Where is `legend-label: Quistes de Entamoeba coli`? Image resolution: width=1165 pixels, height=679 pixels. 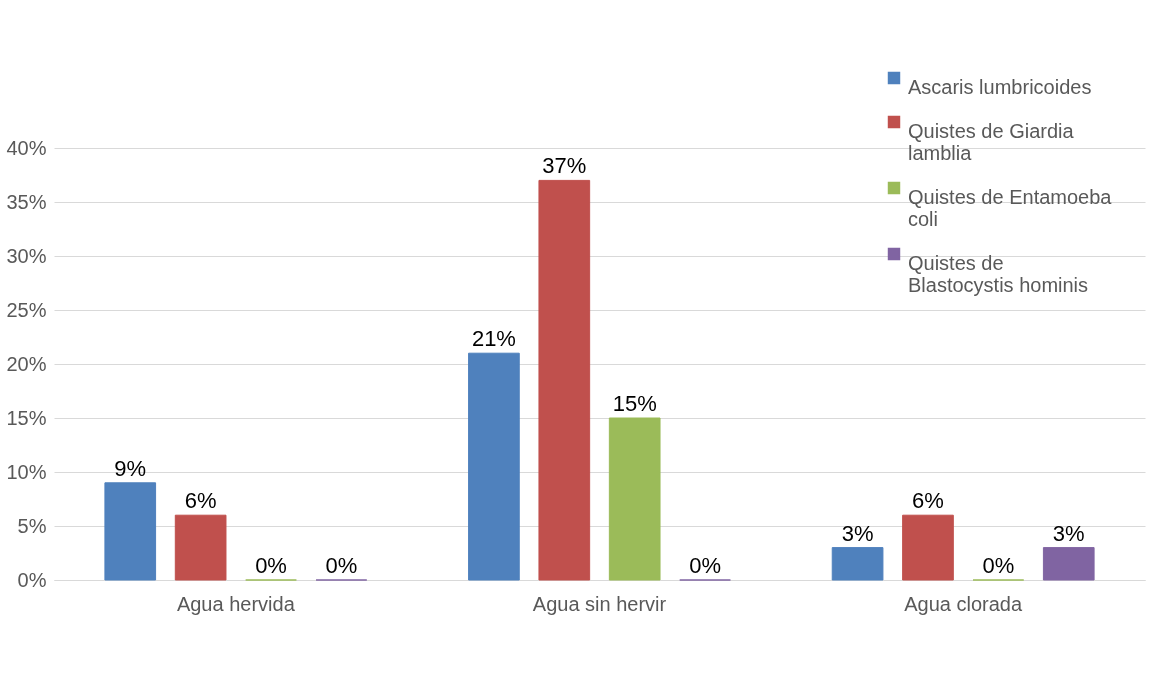 legend-label: Quistes de Entamoeba coli is located at coordinates (1010, 208).